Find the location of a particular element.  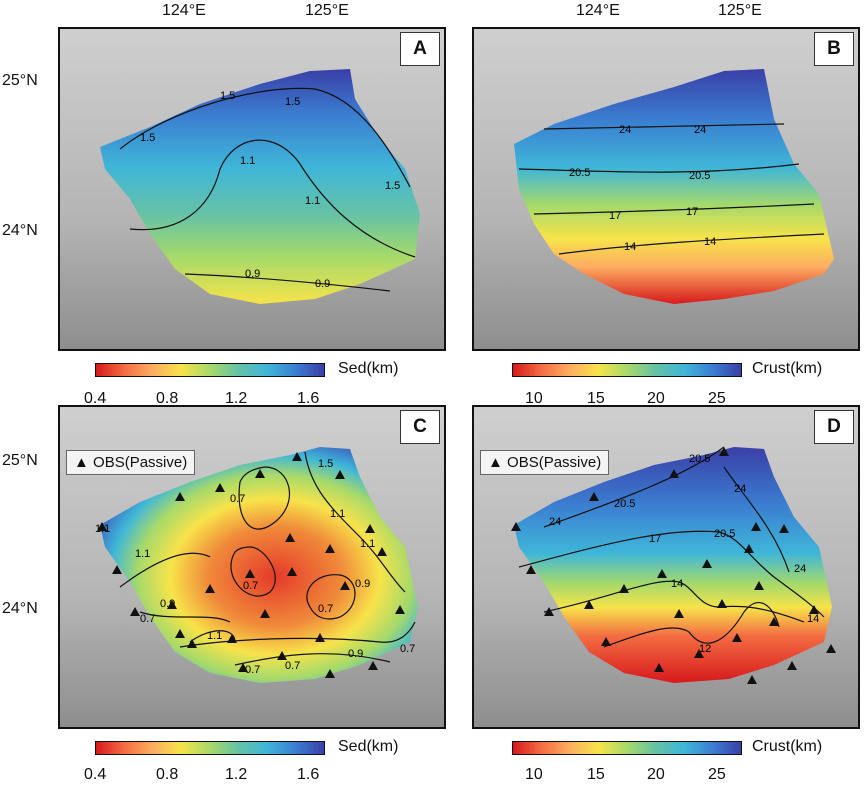

legend-label-d: OBS(Passive) is located at coordinates (554, 462).